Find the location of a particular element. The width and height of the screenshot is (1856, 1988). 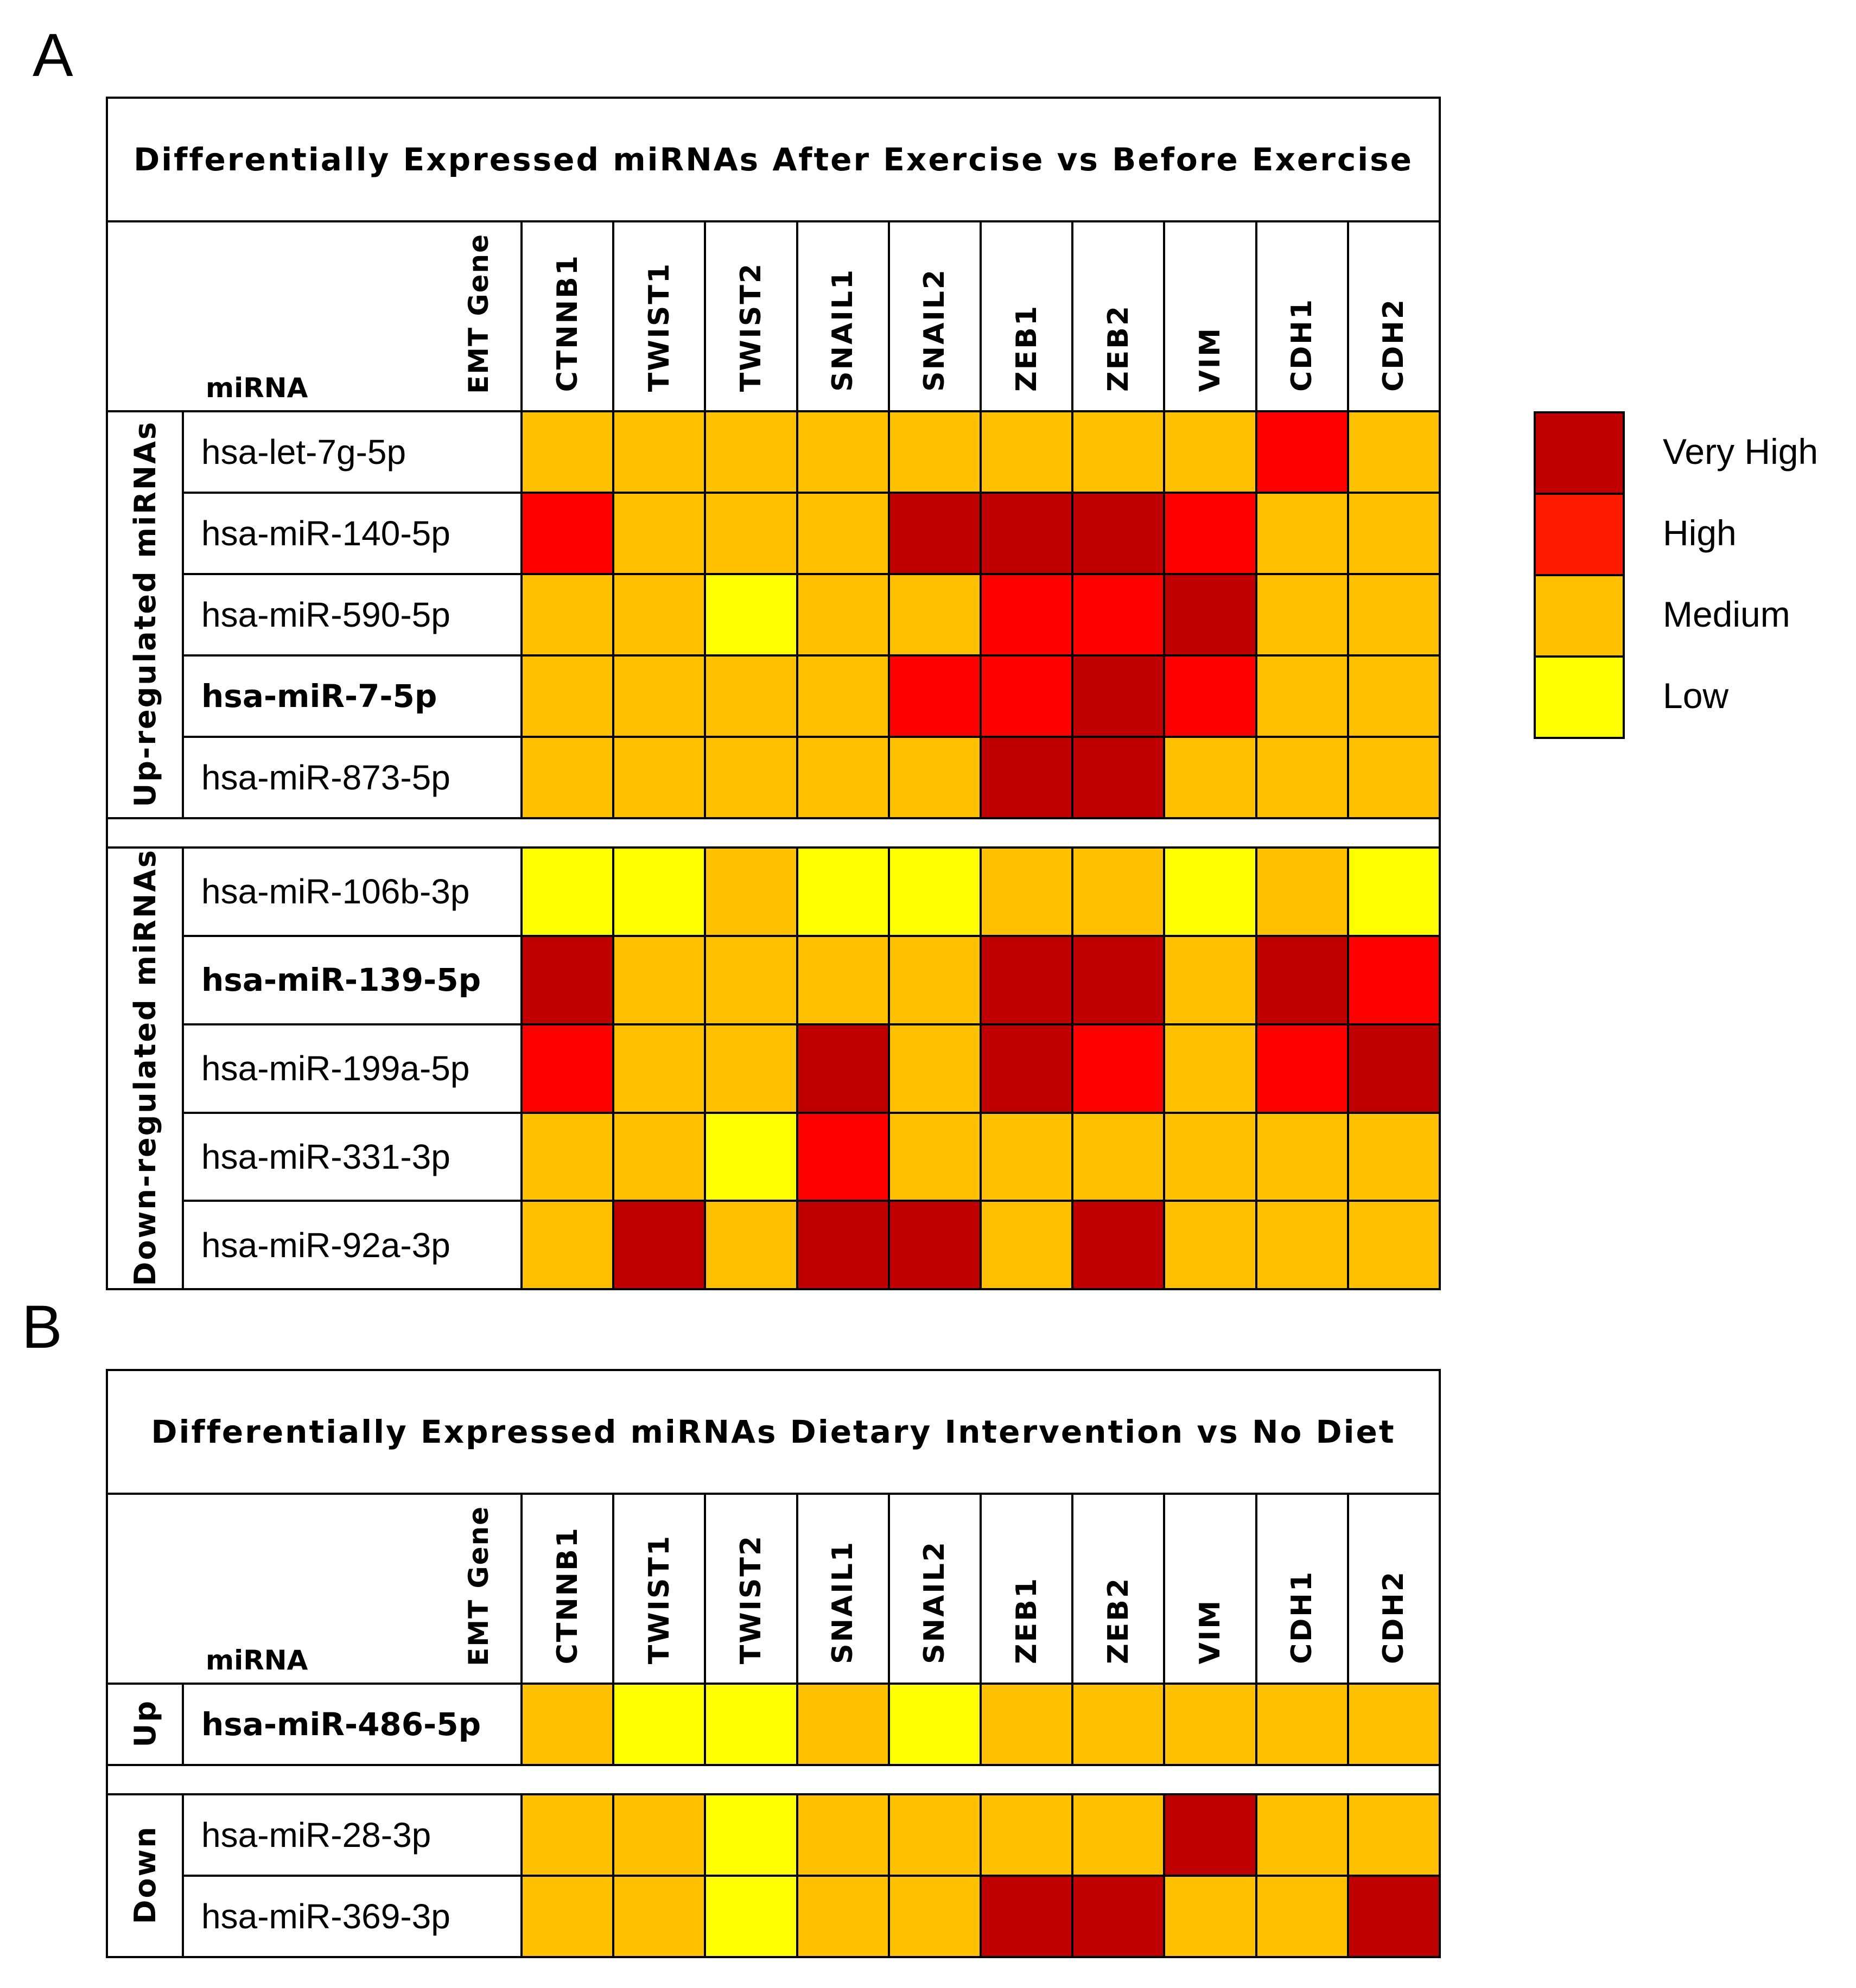

heatmap-row: hsa-miR-590-5p is located at coordinates (774, 615).